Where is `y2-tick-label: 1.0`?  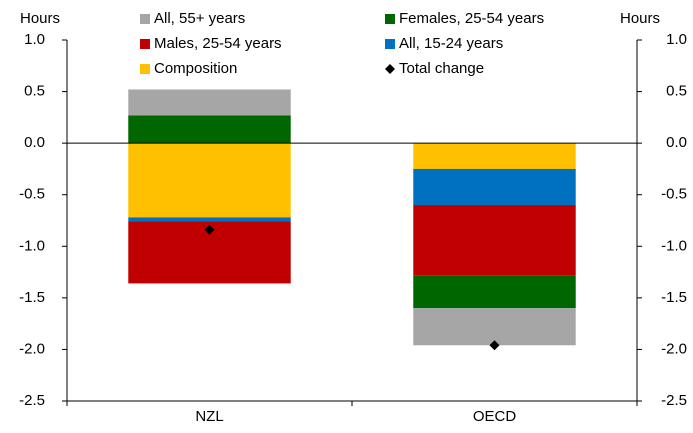 y2-tick-label: 1.0 is located at coordinates (676, 39).